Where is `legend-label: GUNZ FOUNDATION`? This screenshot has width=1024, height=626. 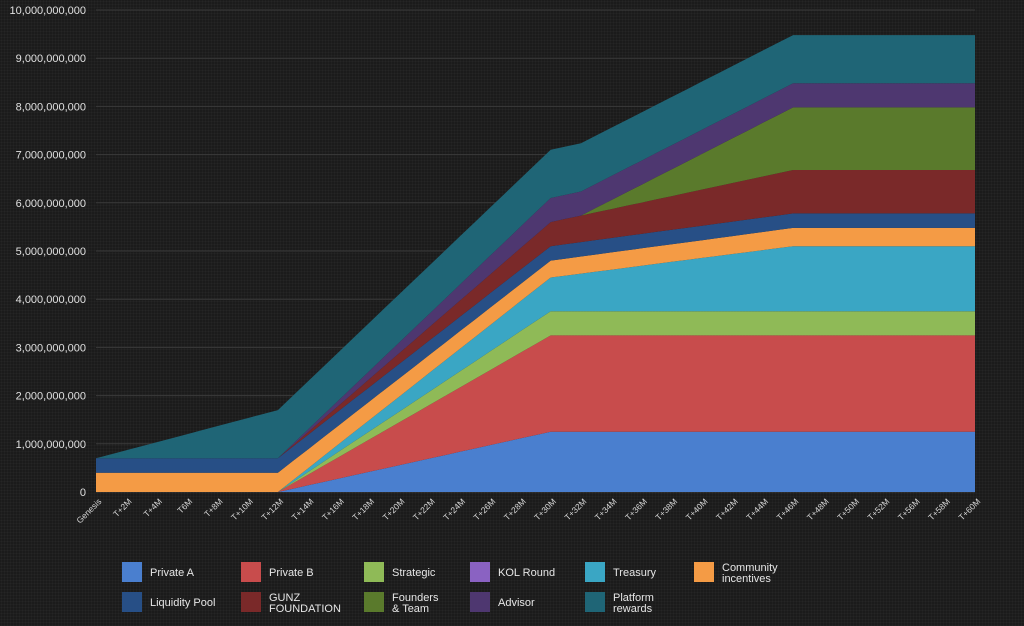 legend-label: GUNZ FOUNDATION is located at coordinates (305, 603).